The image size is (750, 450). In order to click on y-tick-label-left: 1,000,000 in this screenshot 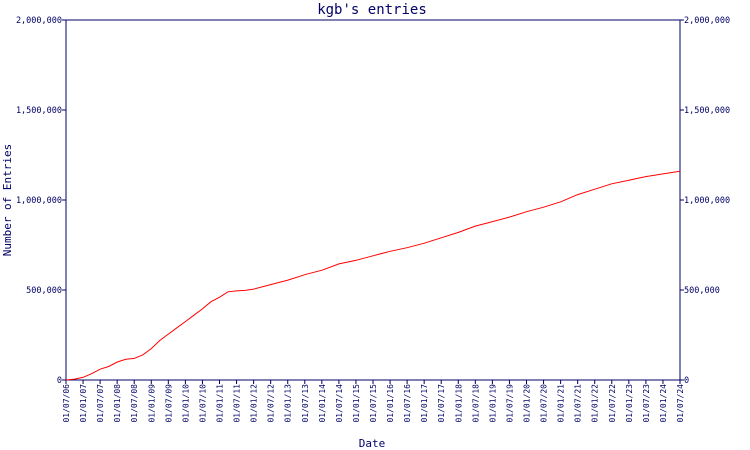, I will do `click(39, 201)`.